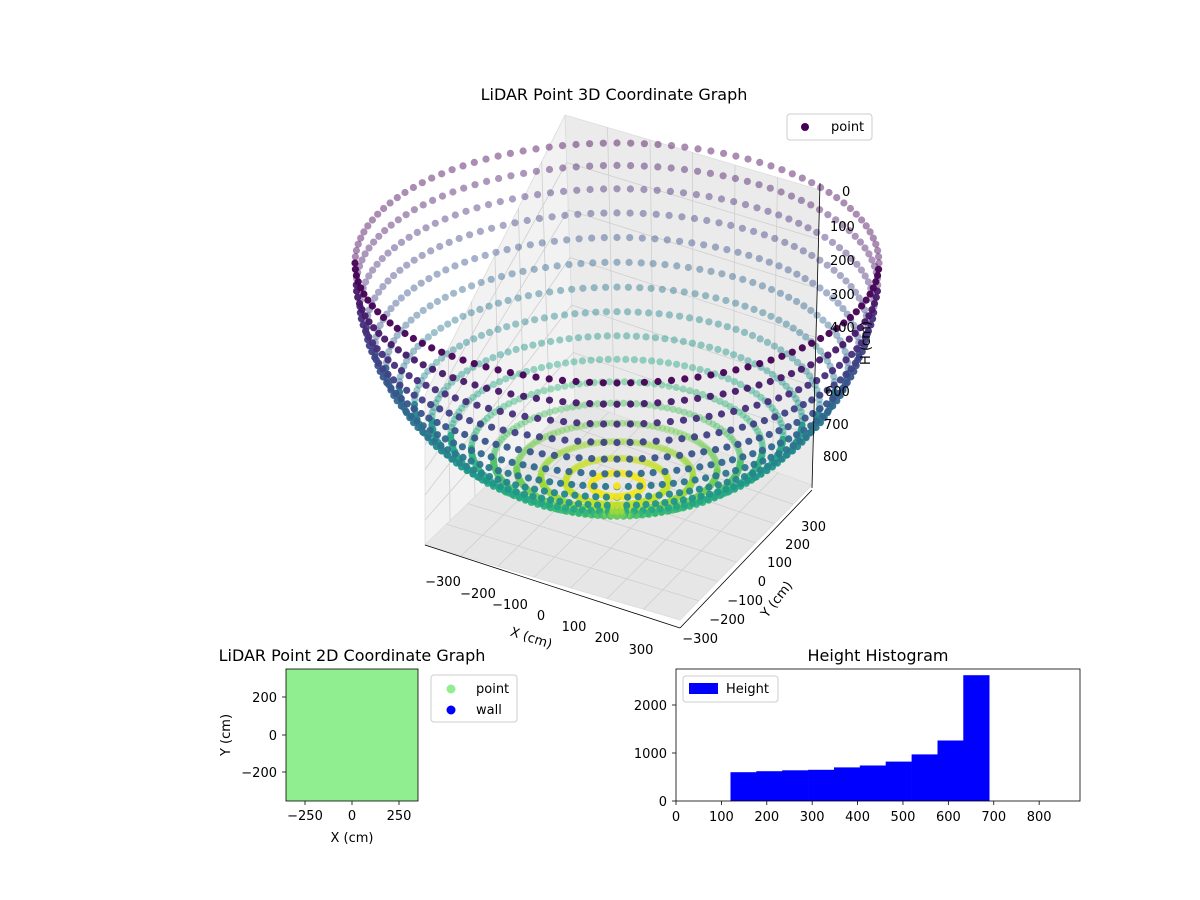  I want to click on x-tick-label: 200, so click(766, 817).